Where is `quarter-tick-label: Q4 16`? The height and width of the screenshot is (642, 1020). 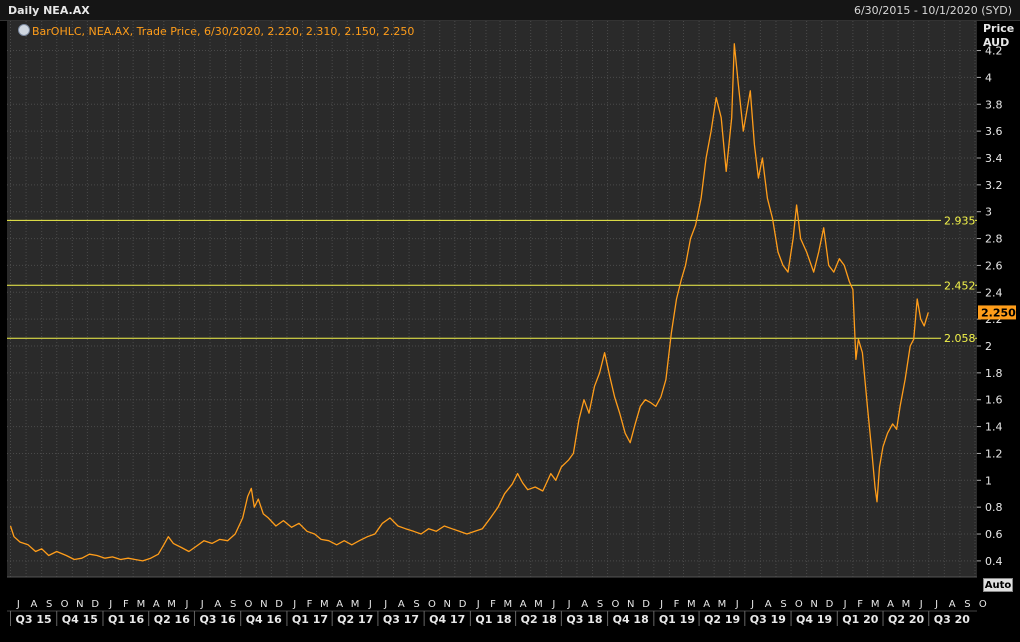 quarter-tick-label: Q4 16 is located at coordinates (264, 619).